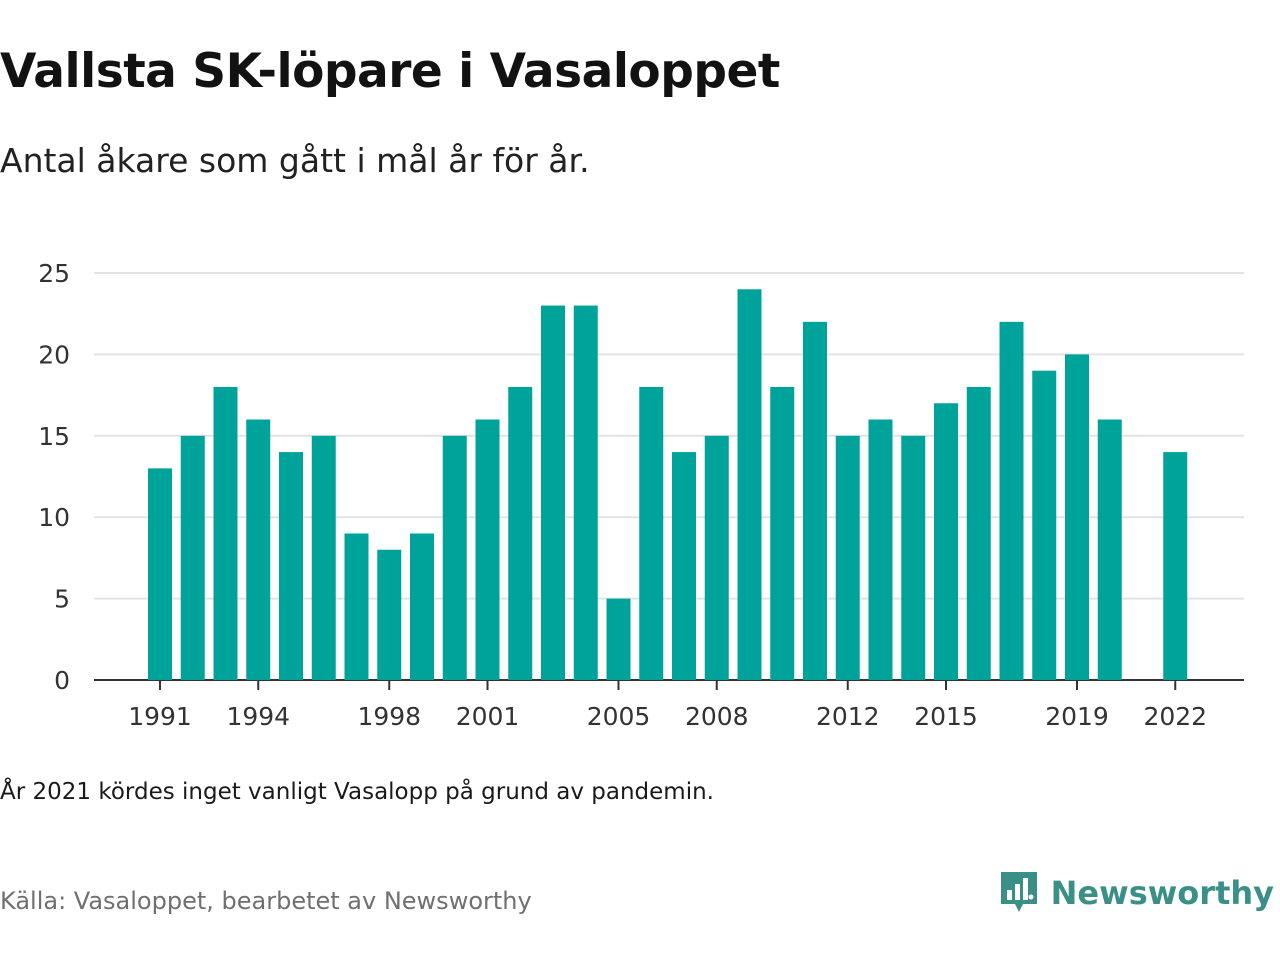 This screenshot has height=960, width=1280. Describe the element at coordinates (716, 557) in the screenshot. I see `bar-2008` at that location.